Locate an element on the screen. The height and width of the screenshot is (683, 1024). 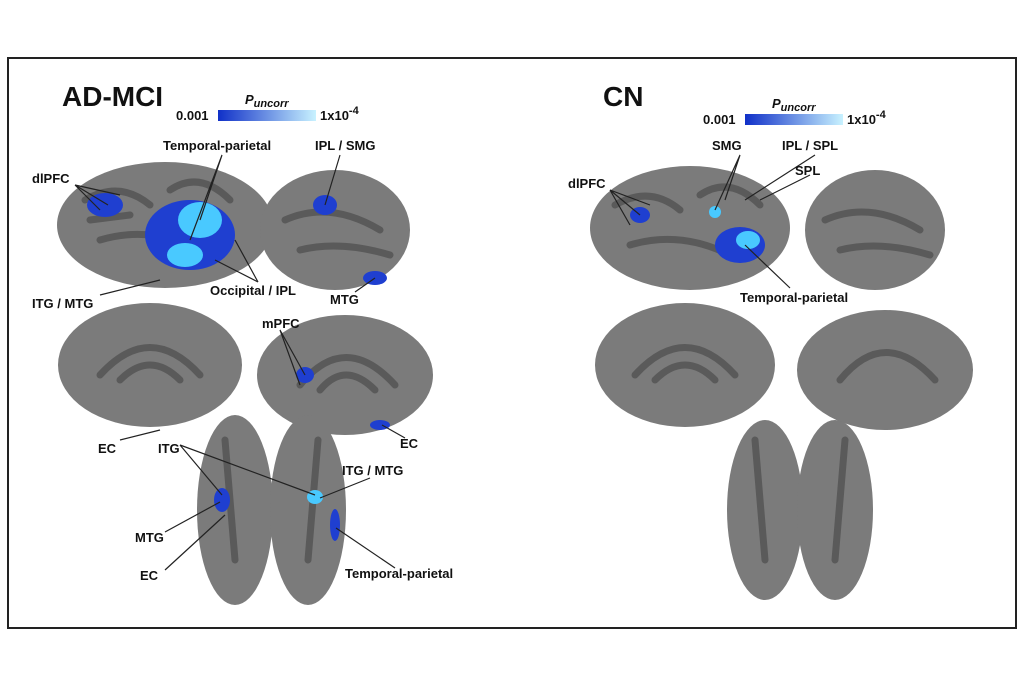
panel-title: CN is located at coordinates (623, 96).